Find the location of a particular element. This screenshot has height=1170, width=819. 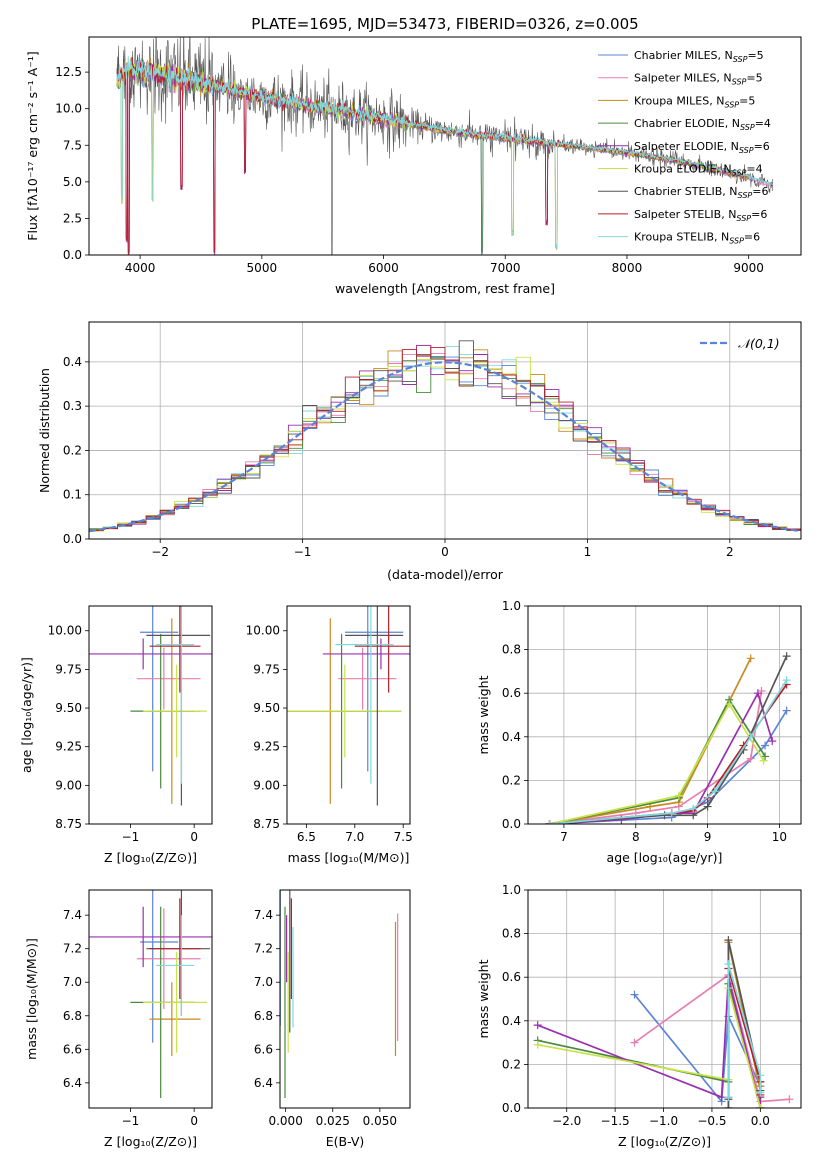

legend-entry: 𝒩(0,1) is located at coordinates (759, 343).